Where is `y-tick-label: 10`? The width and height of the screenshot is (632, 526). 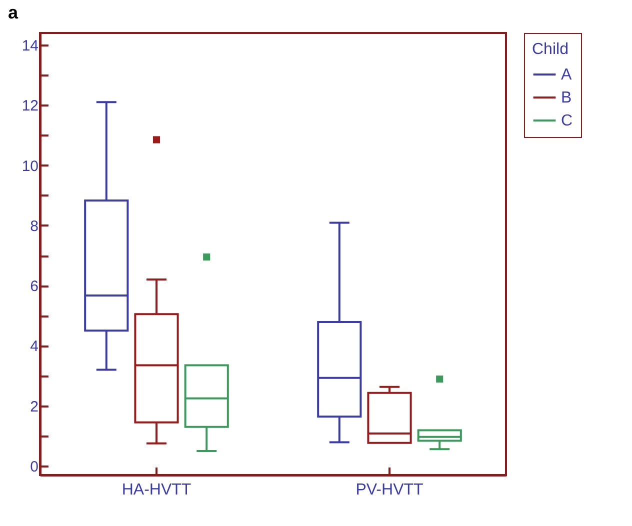
y-tick-label: 10 is located at coordinates (30, 166).